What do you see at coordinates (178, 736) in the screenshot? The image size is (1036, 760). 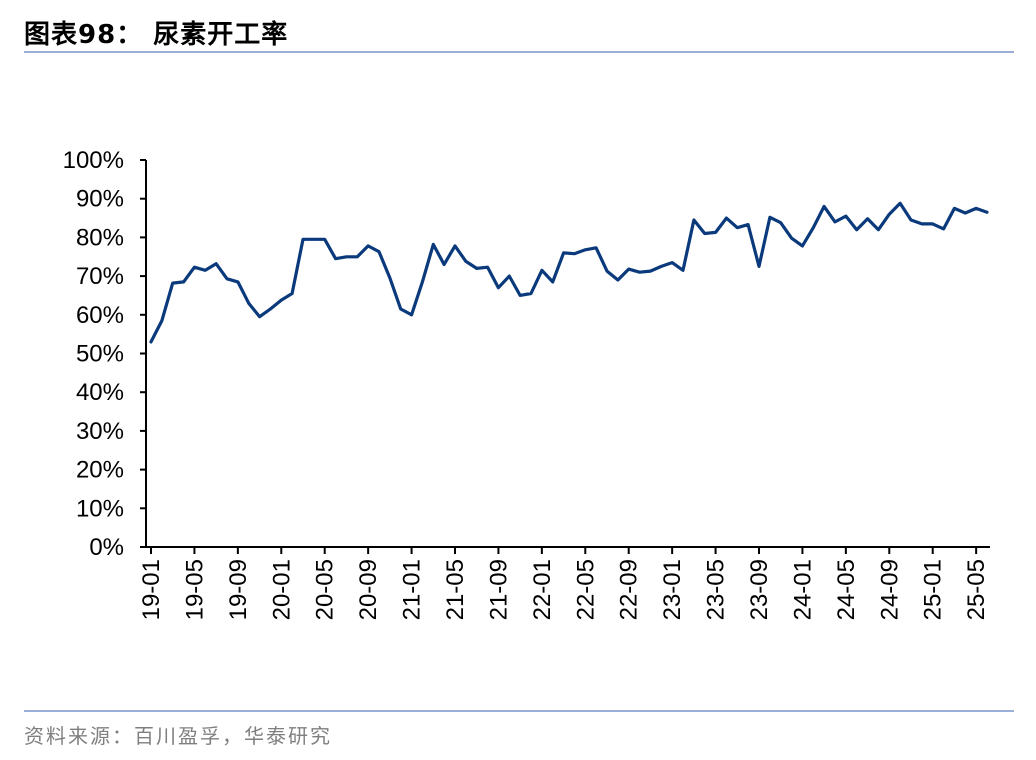 I see `source-note: 资料来源：百川盈孚，华泰研究` at bounding box center [178, 736].